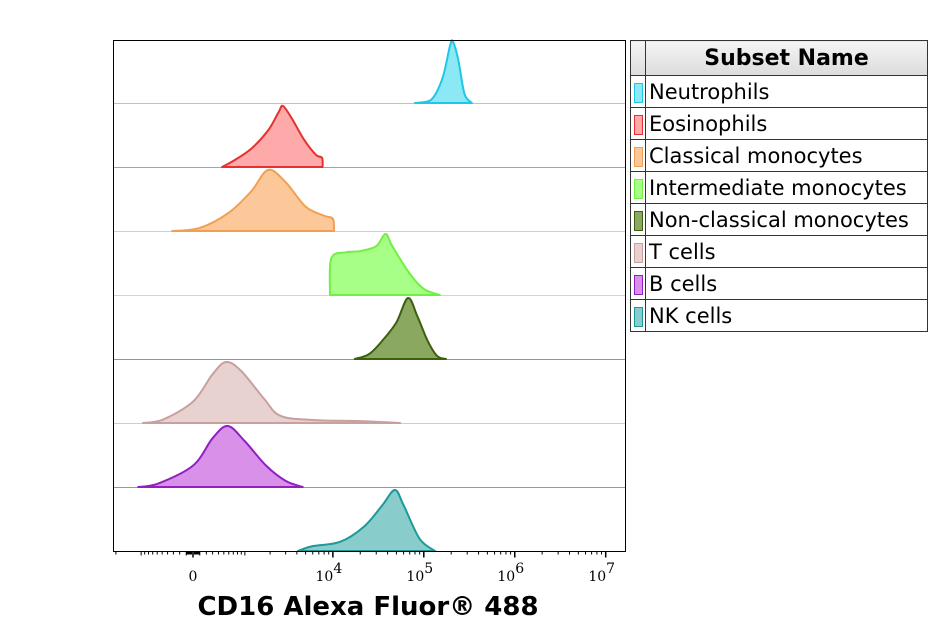 Image resolution: width=948 pixels, height=641 pixels. I want to click on legend-label: Classical monocytes, so click(786, 155).